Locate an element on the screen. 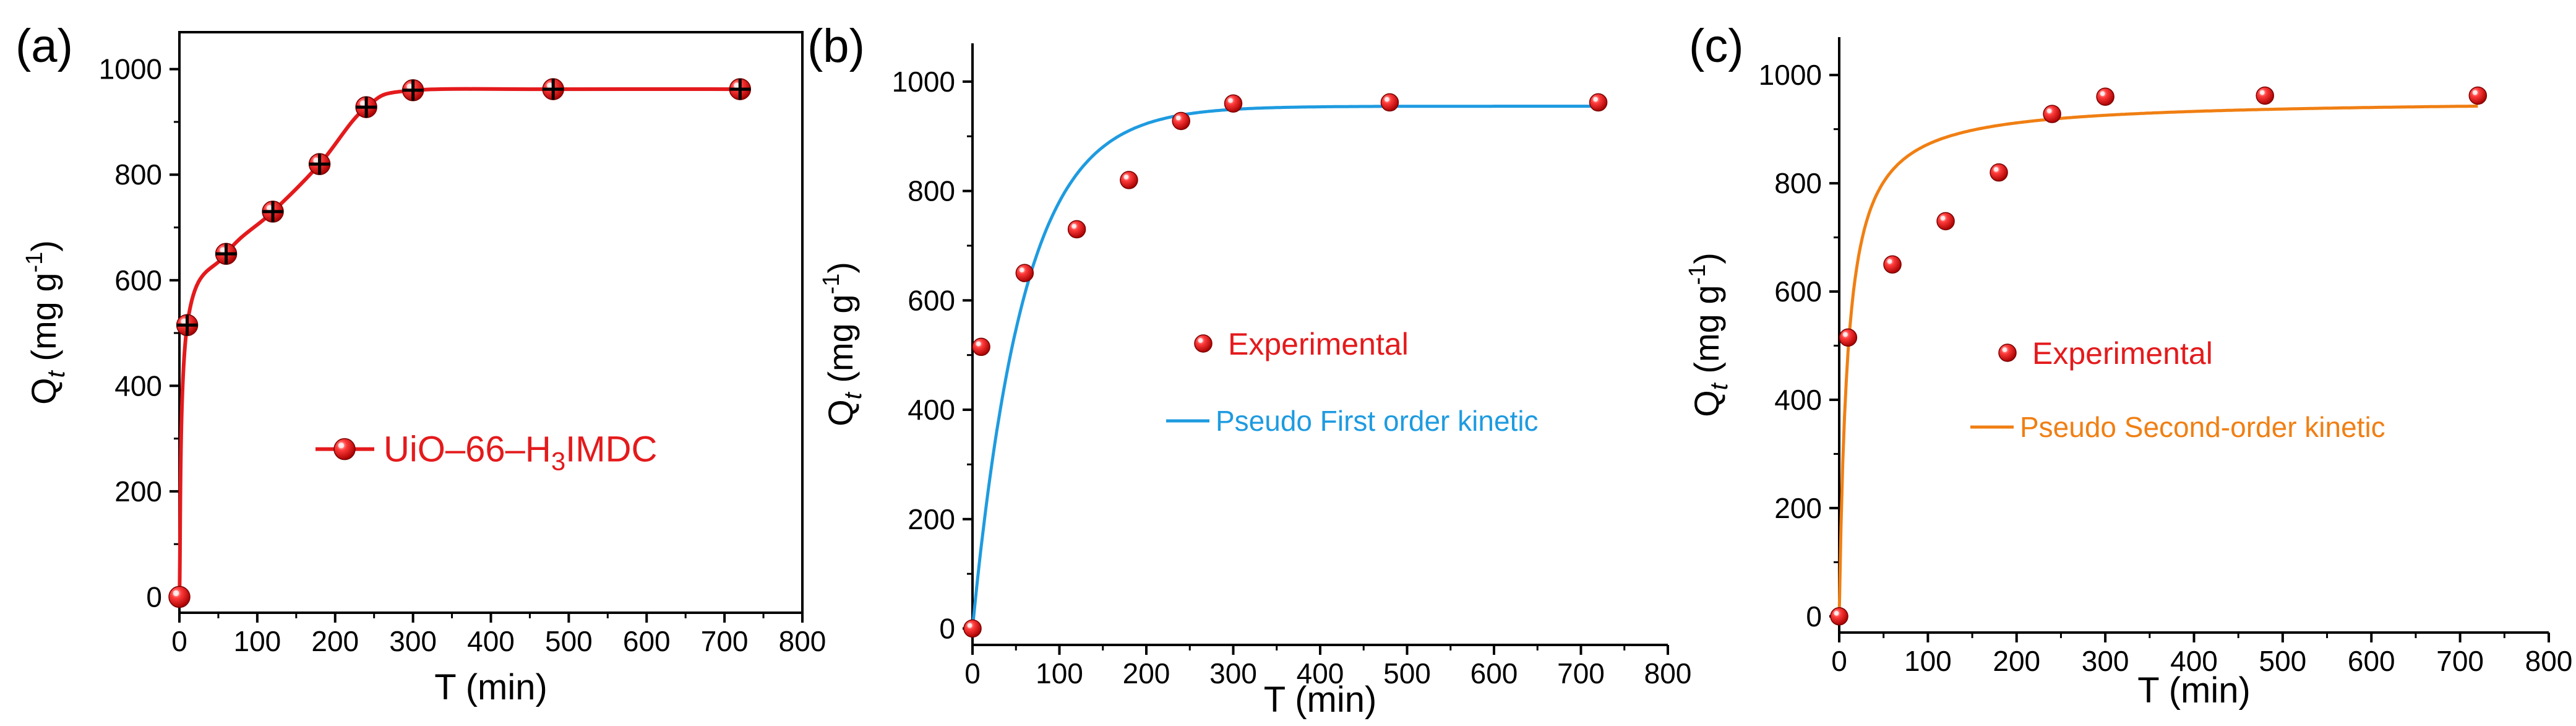 The width and height of the screenshot is (2576, 726). panel-label: (b) is located at coordinates (836, 46).